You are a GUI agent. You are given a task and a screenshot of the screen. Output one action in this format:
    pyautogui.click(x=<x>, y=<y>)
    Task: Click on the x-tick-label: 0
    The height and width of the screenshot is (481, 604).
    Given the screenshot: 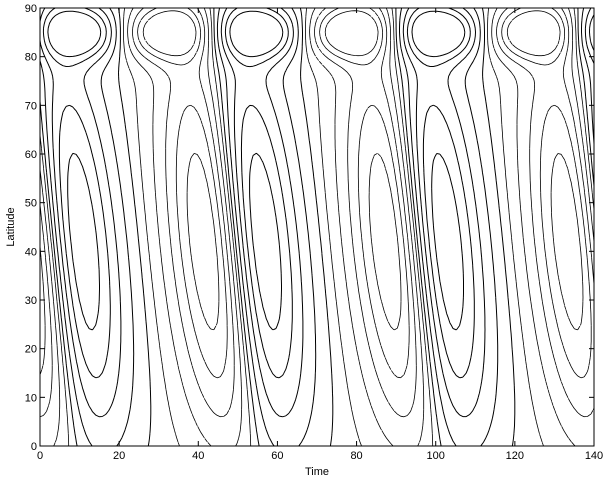 What is the action you would take?
    pyautogui.click(x=40, y=456)
    